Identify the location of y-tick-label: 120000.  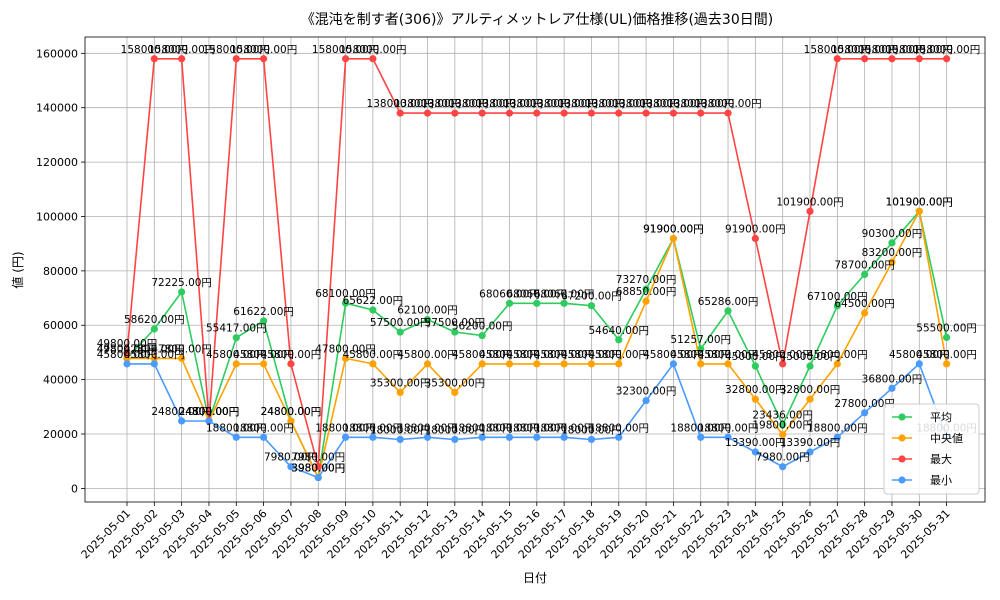
(57, 162).